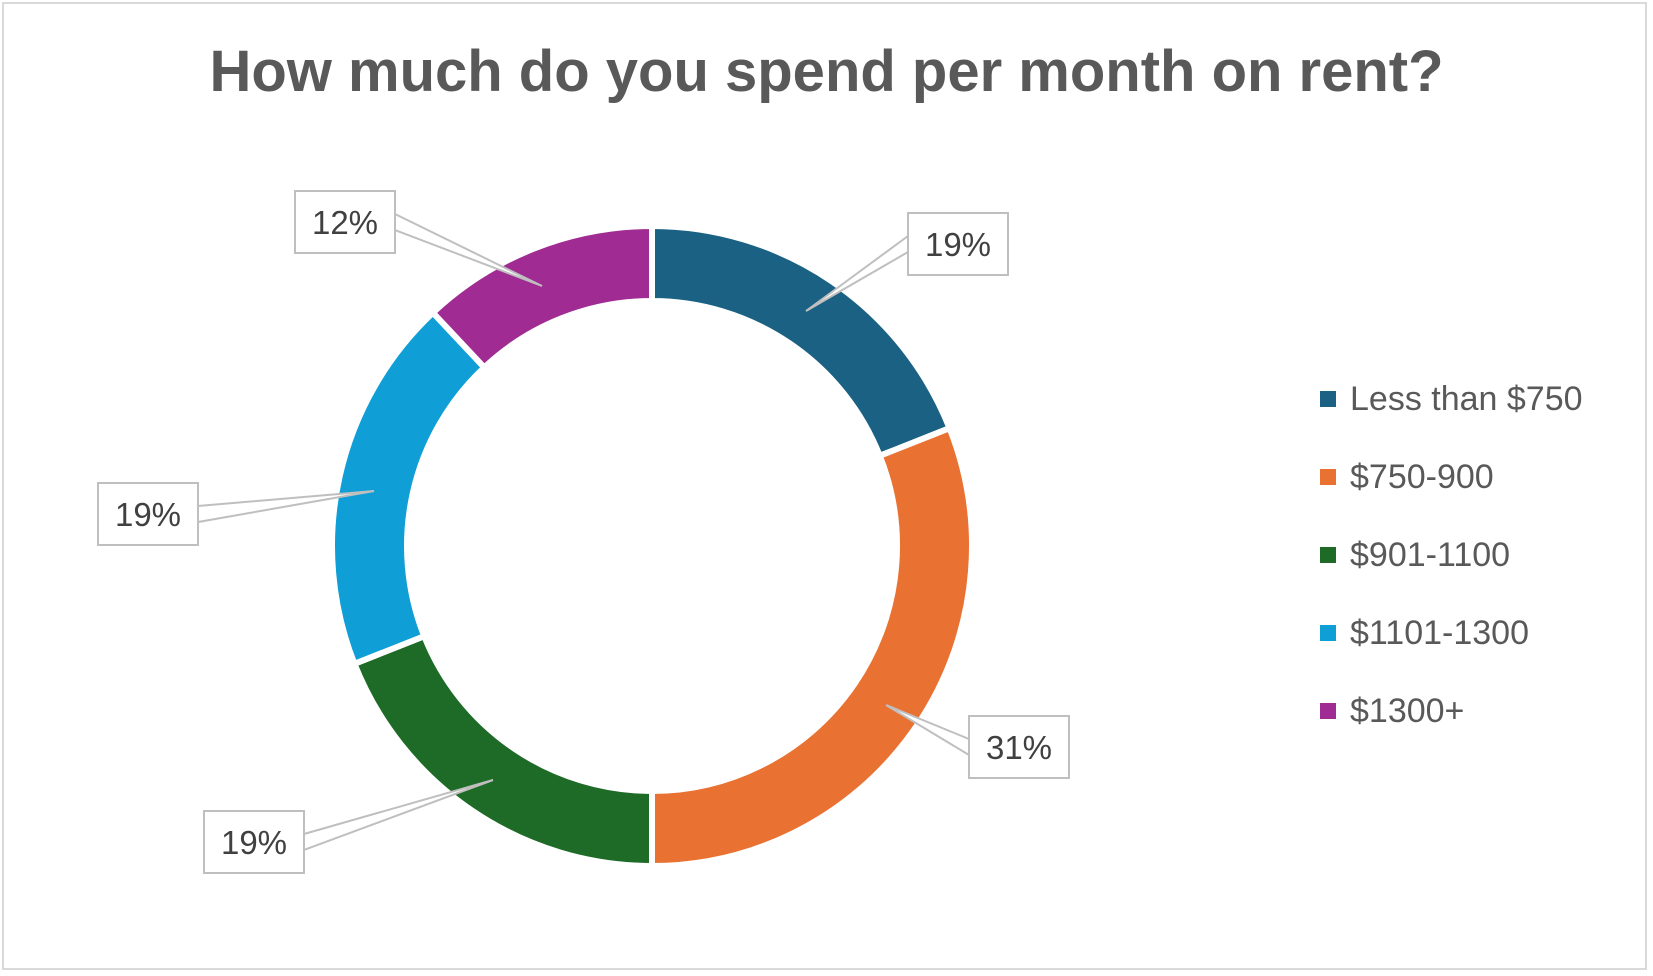  Describe the element at coordinates (1019, 747) in the screenshot. I see `data-label-text-1: 31%` at that location.